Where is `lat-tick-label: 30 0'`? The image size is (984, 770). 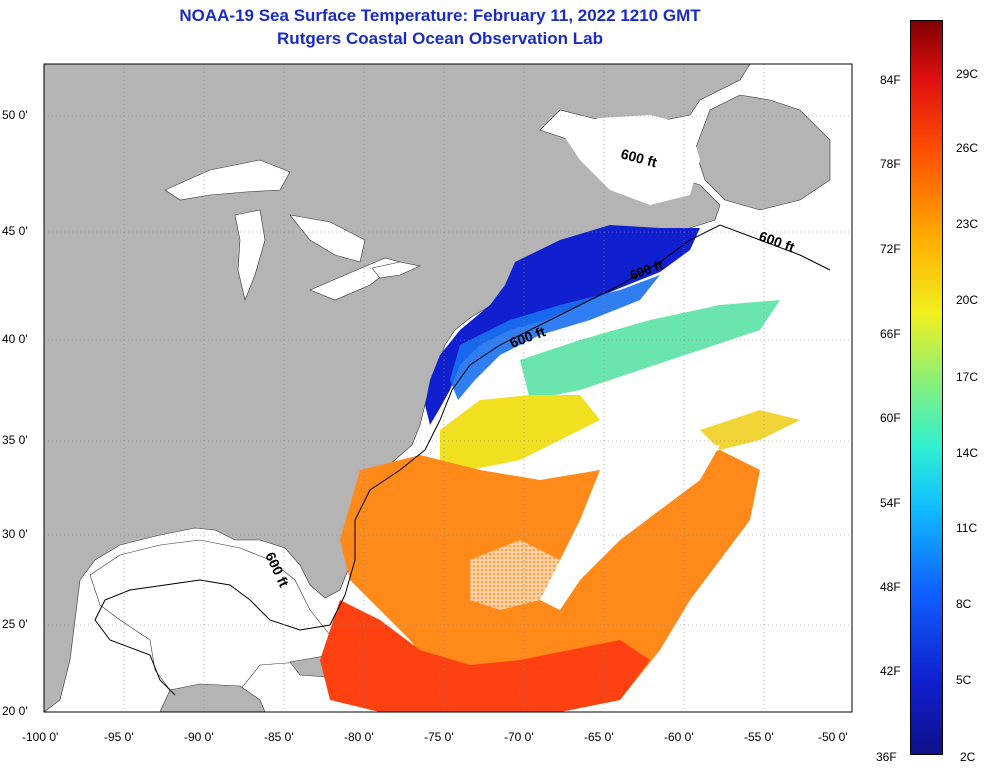 lat-tick-label: 30 0' is located at coordinates (15, 534).